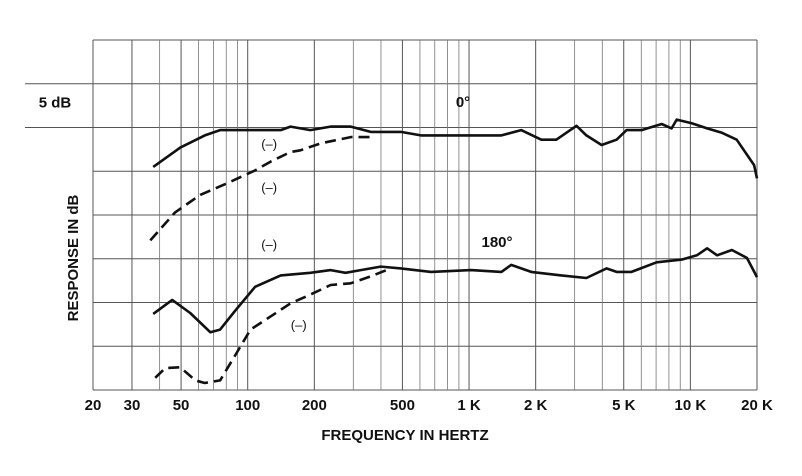  What do you see at coordinates (402, 405) in the screenshot?
I see `x-tick-label: 500` at bounding box center [402, 405].